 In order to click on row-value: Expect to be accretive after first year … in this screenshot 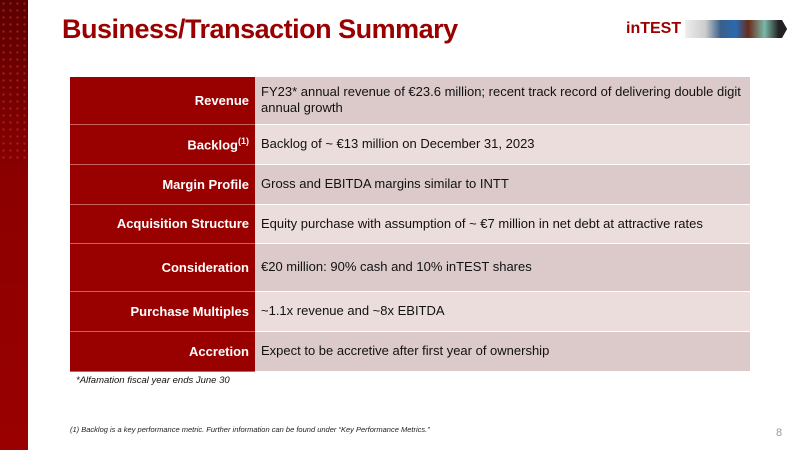, I will do `click(502, 351)`.